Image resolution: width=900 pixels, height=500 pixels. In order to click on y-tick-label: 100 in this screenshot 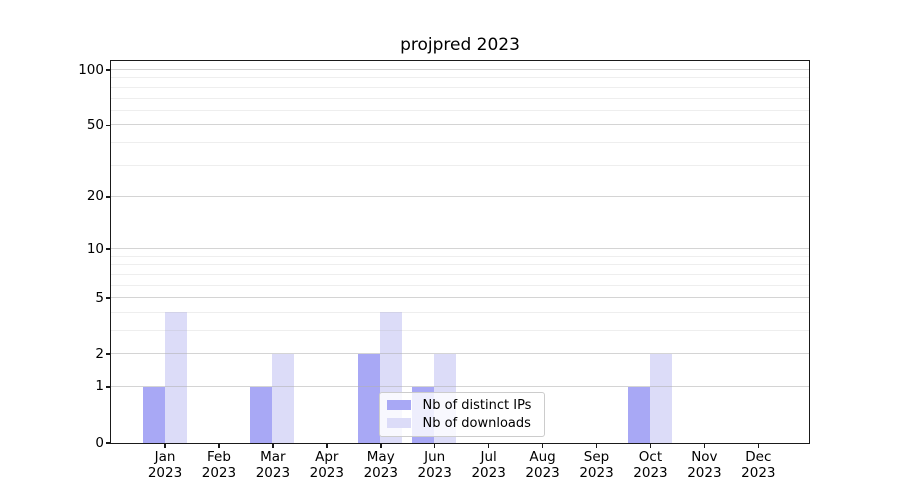, I will do `click(91, 69)`.